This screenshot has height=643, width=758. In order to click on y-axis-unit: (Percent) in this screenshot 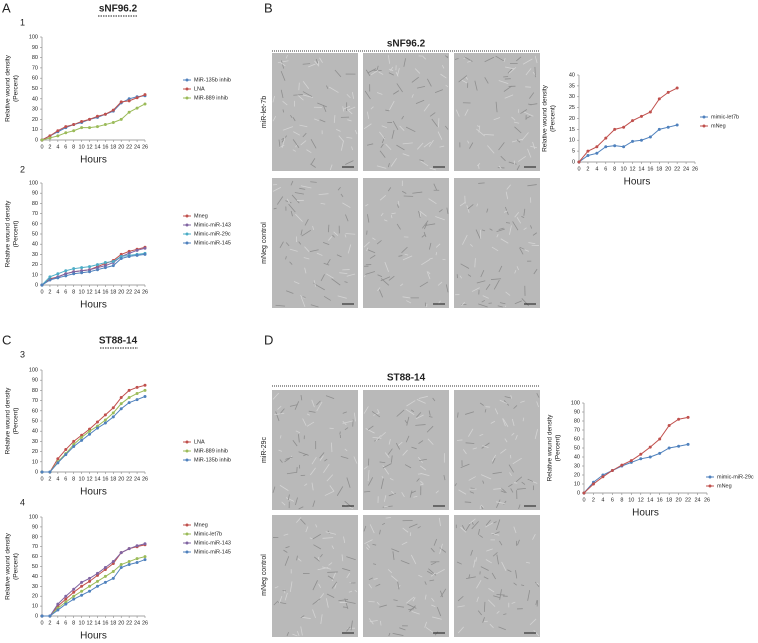, I will do `click(558, 448)`.